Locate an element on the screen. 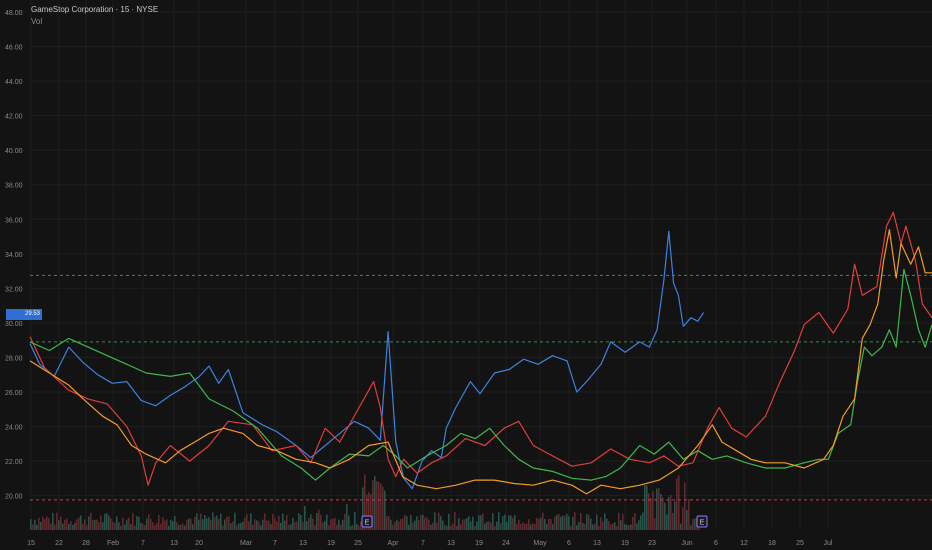 The width and height of the screenshot is (932, 550). y-tick-label: 20.00 is located at coordinates (14, 497).